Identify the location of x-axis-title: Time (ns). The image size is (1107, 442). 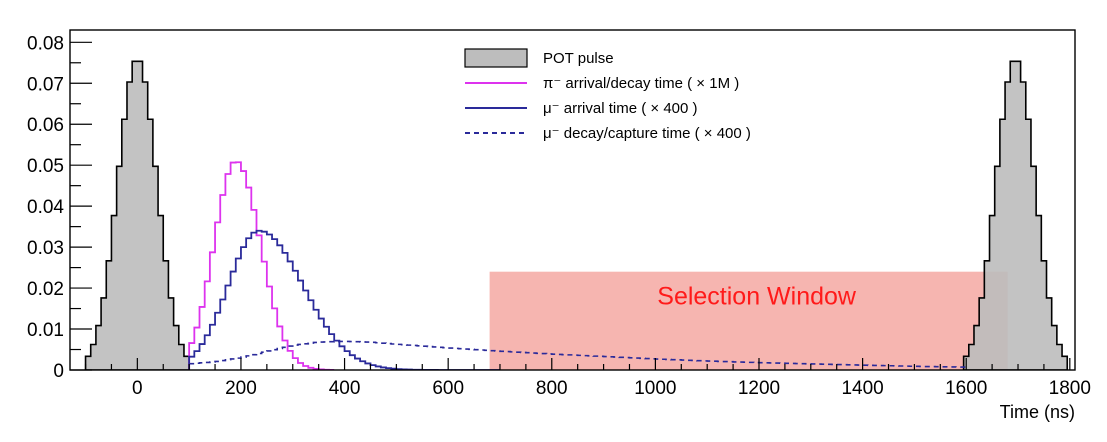
(1037, 412).